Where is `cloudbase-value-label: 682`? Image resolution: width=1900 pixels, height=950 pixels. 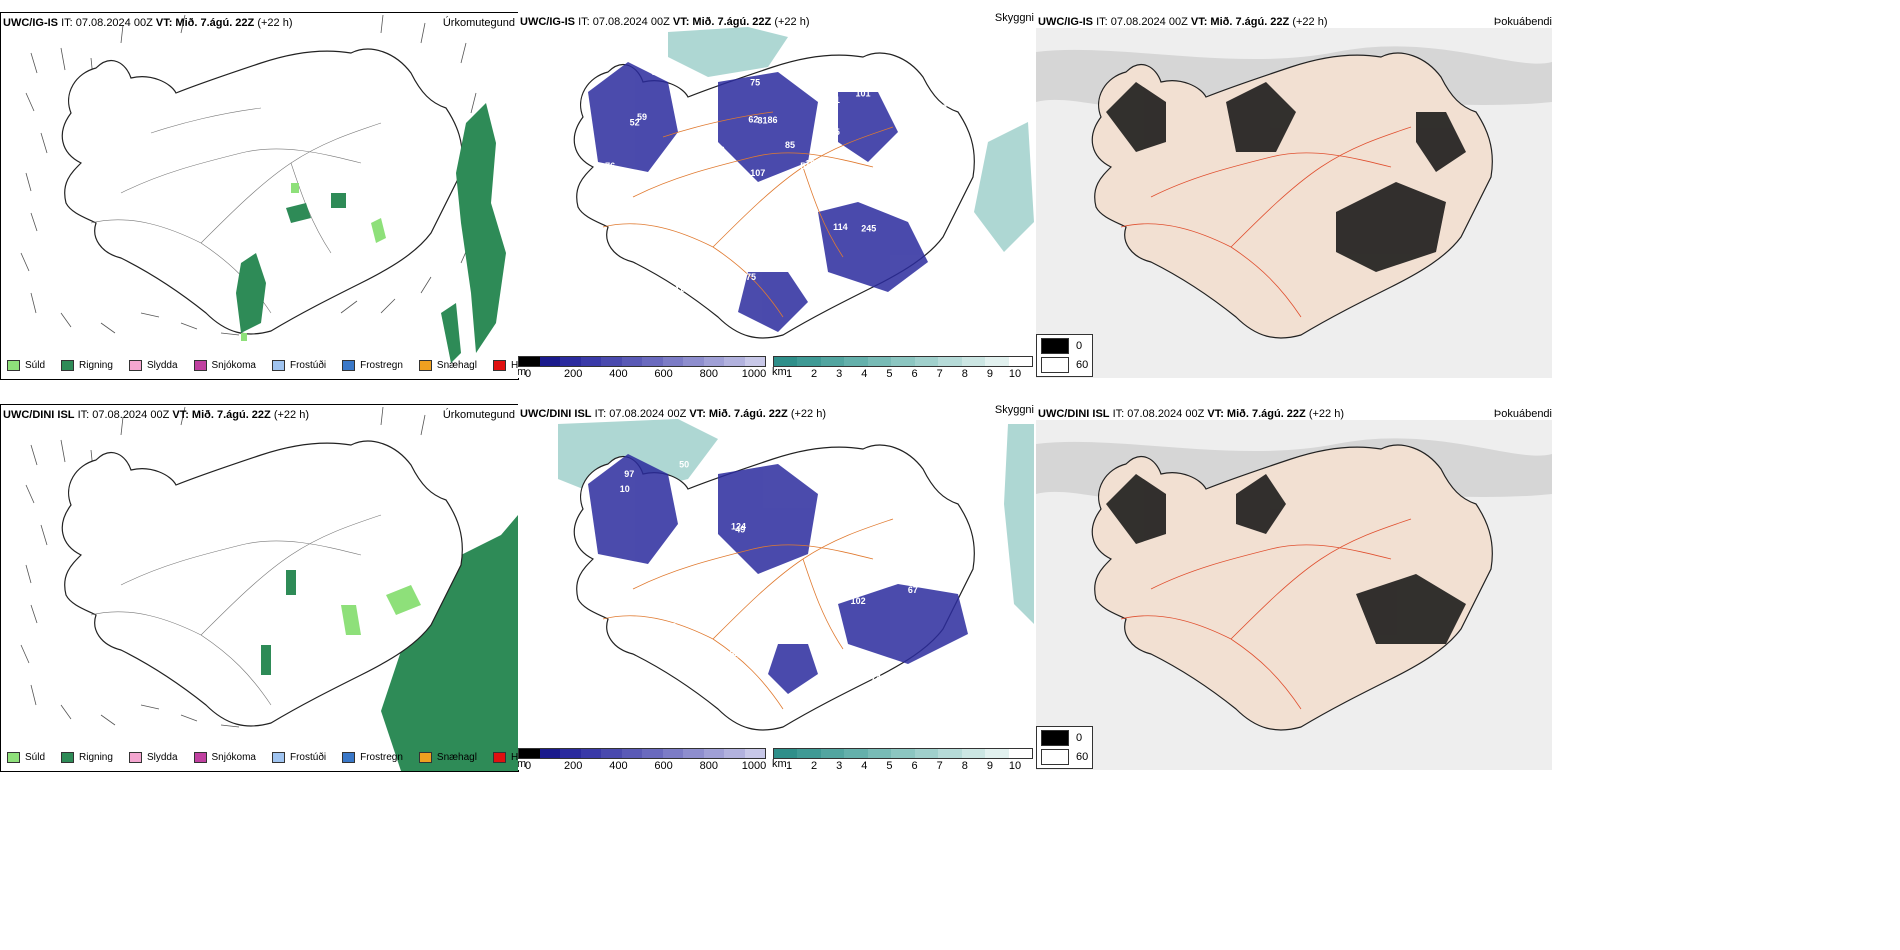
cloudbase-value-label: 682 is located at coordinates (623, 288).